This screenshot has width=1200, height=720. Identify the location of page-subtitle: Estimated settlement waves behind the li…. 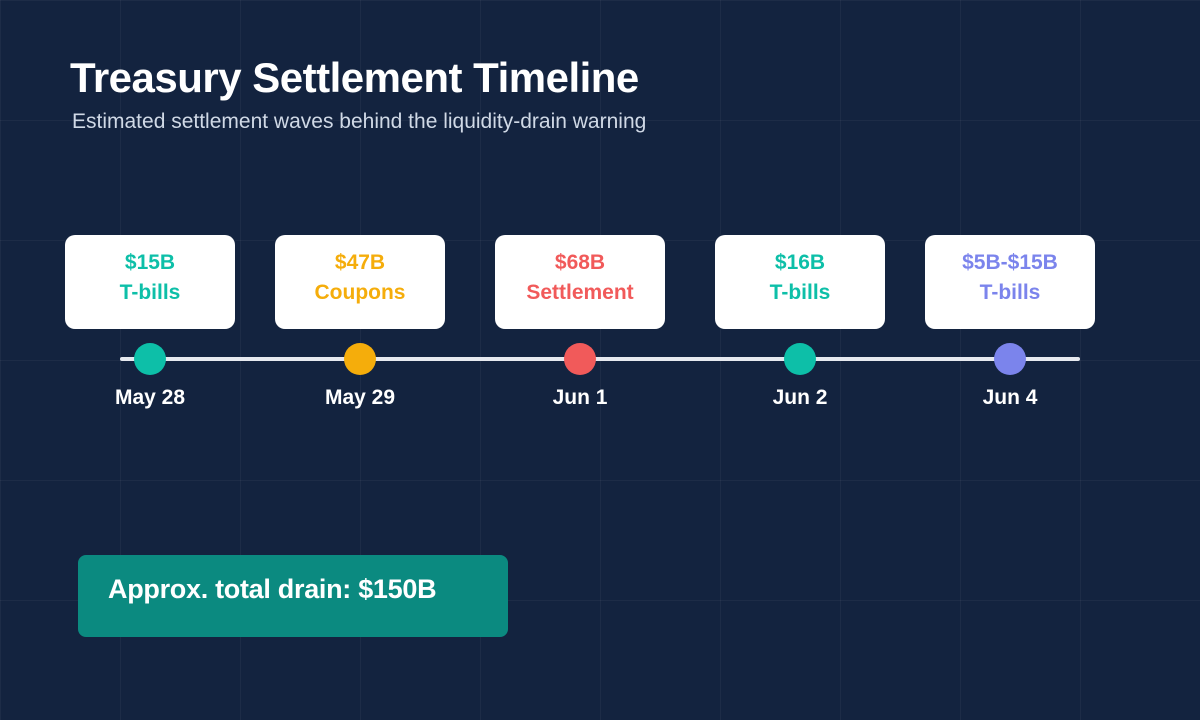
(359, 121).